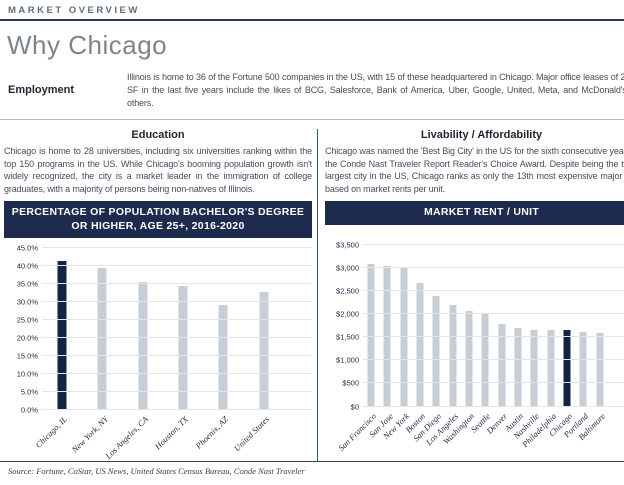  I want to click on bar-slot: Denver, so click(497, 340).